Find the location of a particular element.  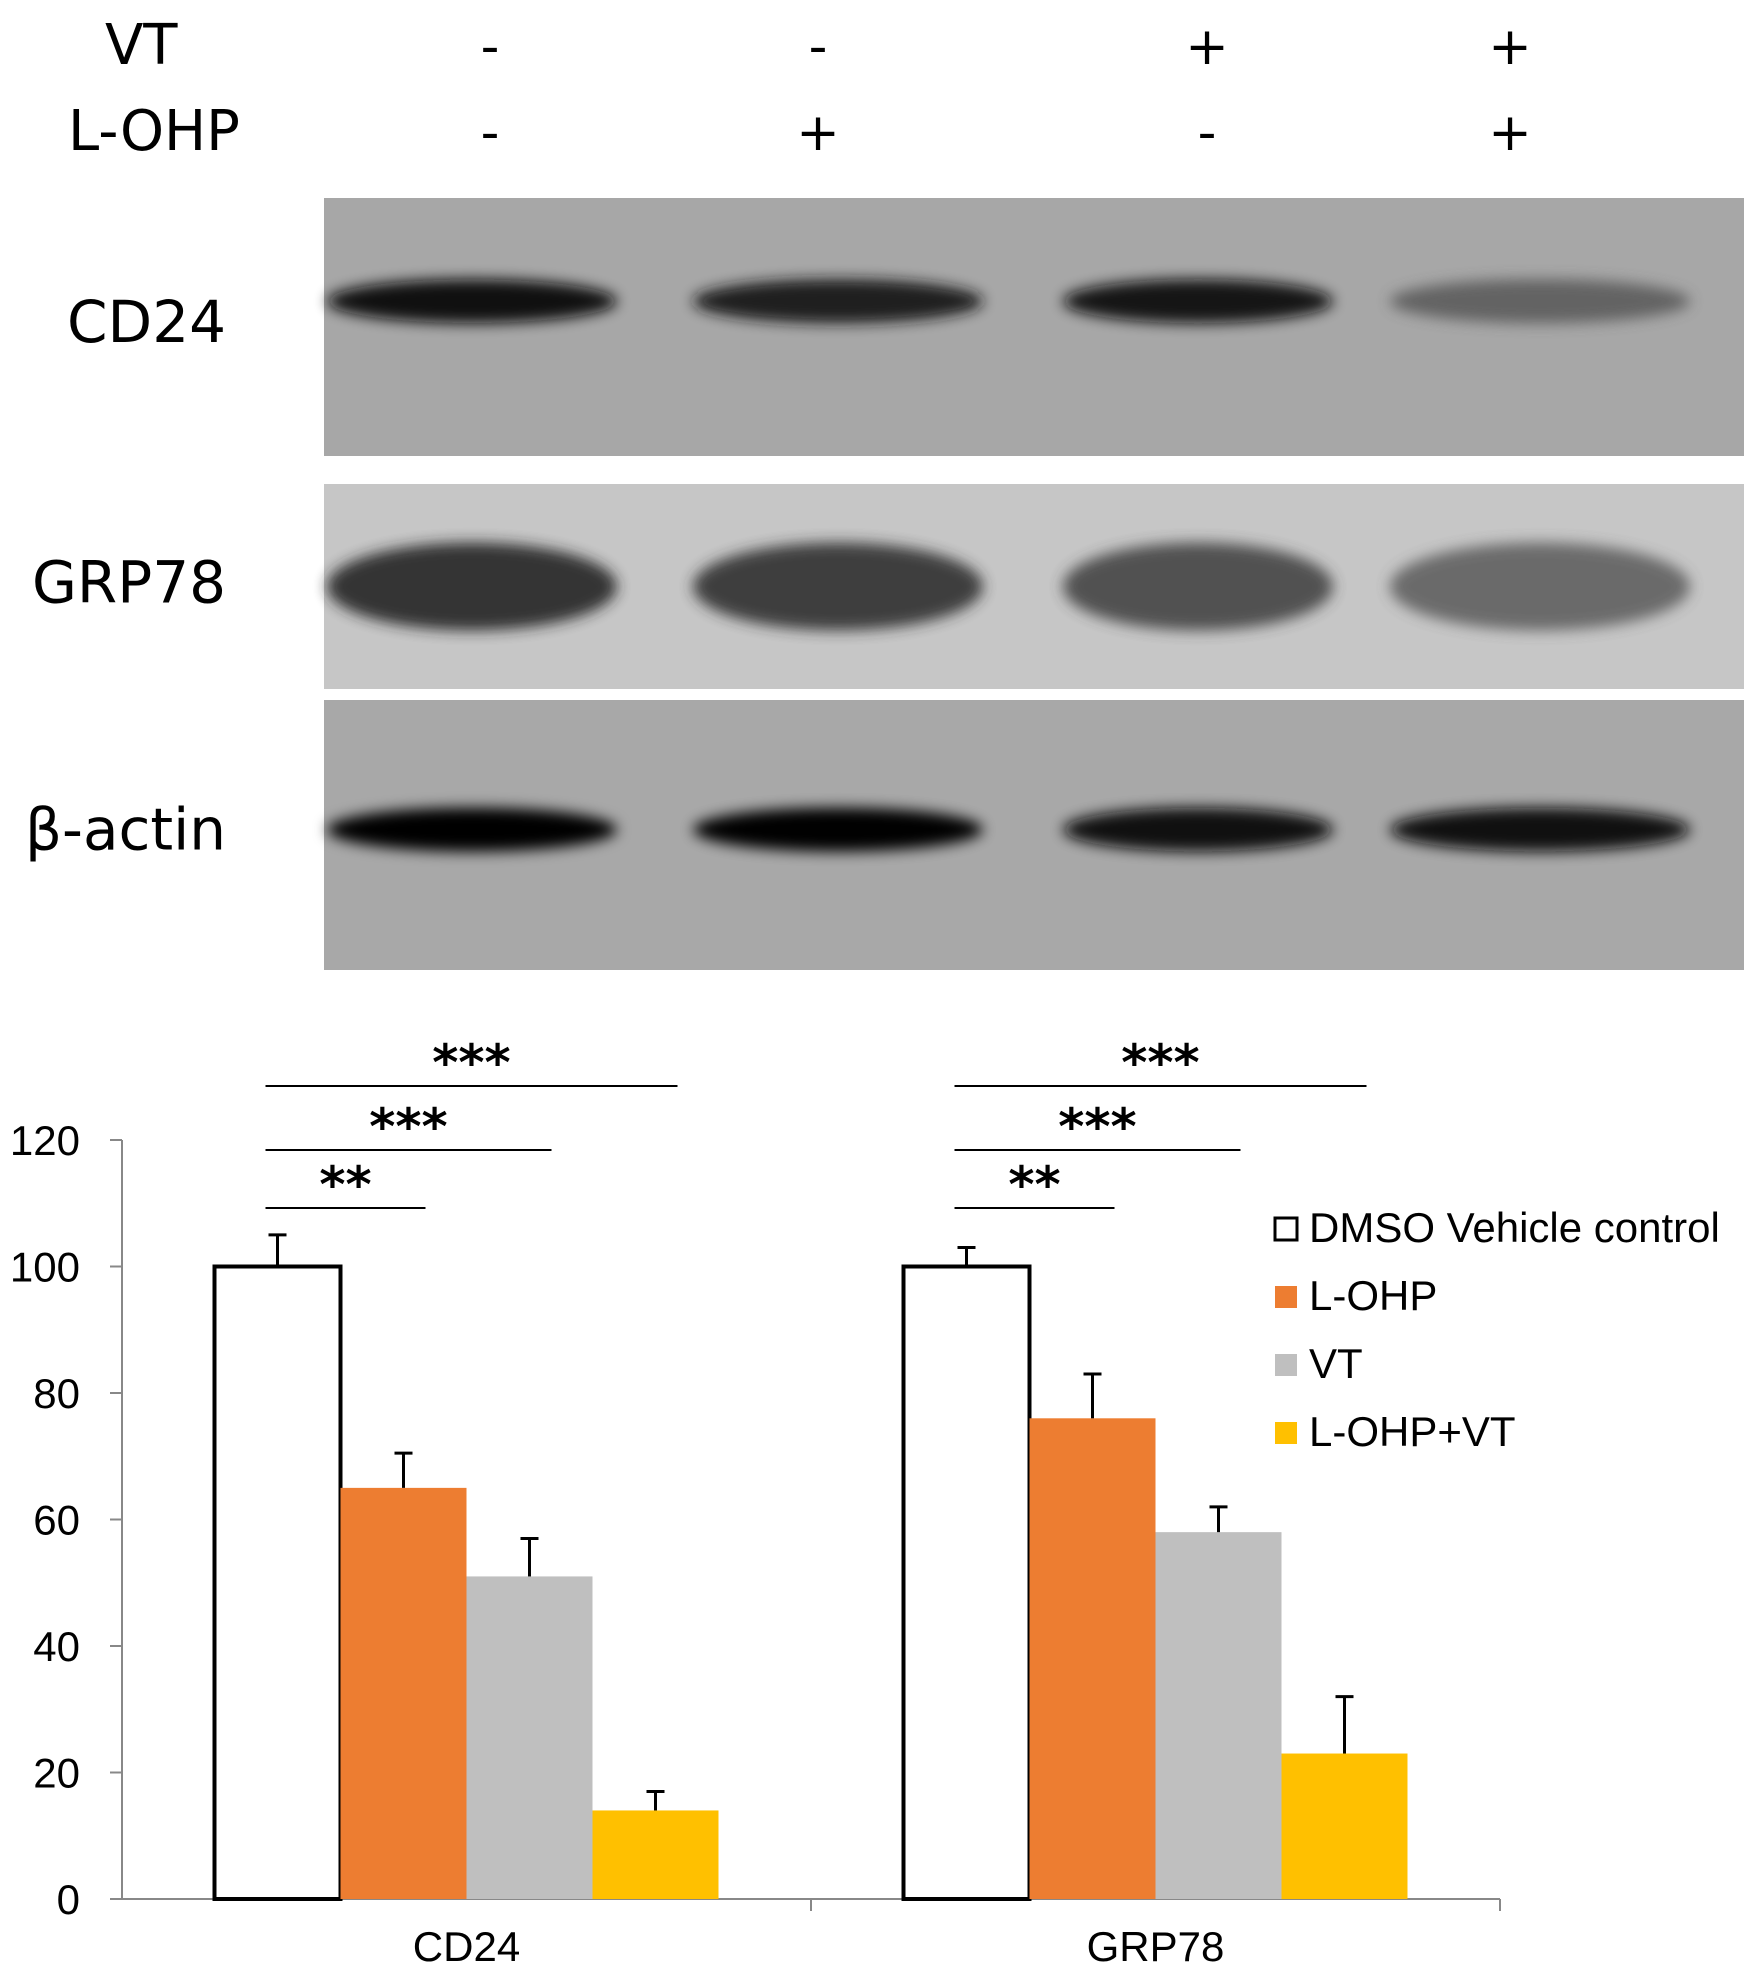

blot-panel-2: β-actin is located at coordinates (884, 835).